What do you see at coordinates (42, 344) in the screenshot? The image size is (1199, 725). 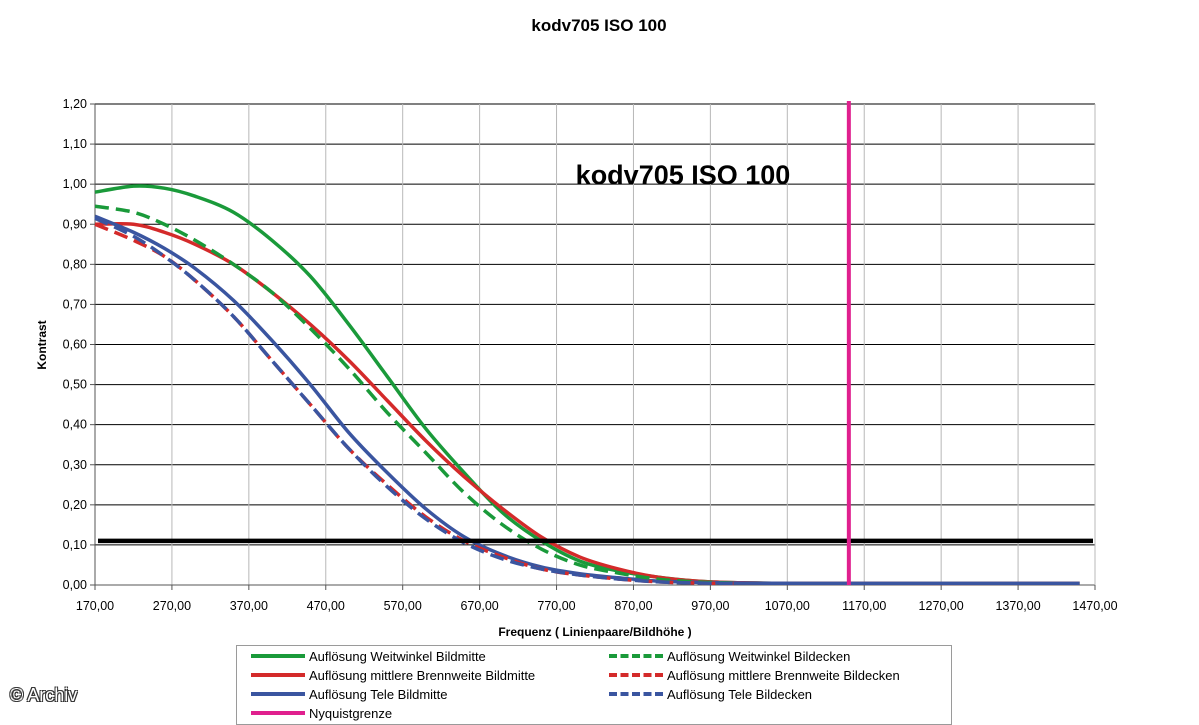 I see `y-axis-label: Kontrast` at bounding box center [42, 344].